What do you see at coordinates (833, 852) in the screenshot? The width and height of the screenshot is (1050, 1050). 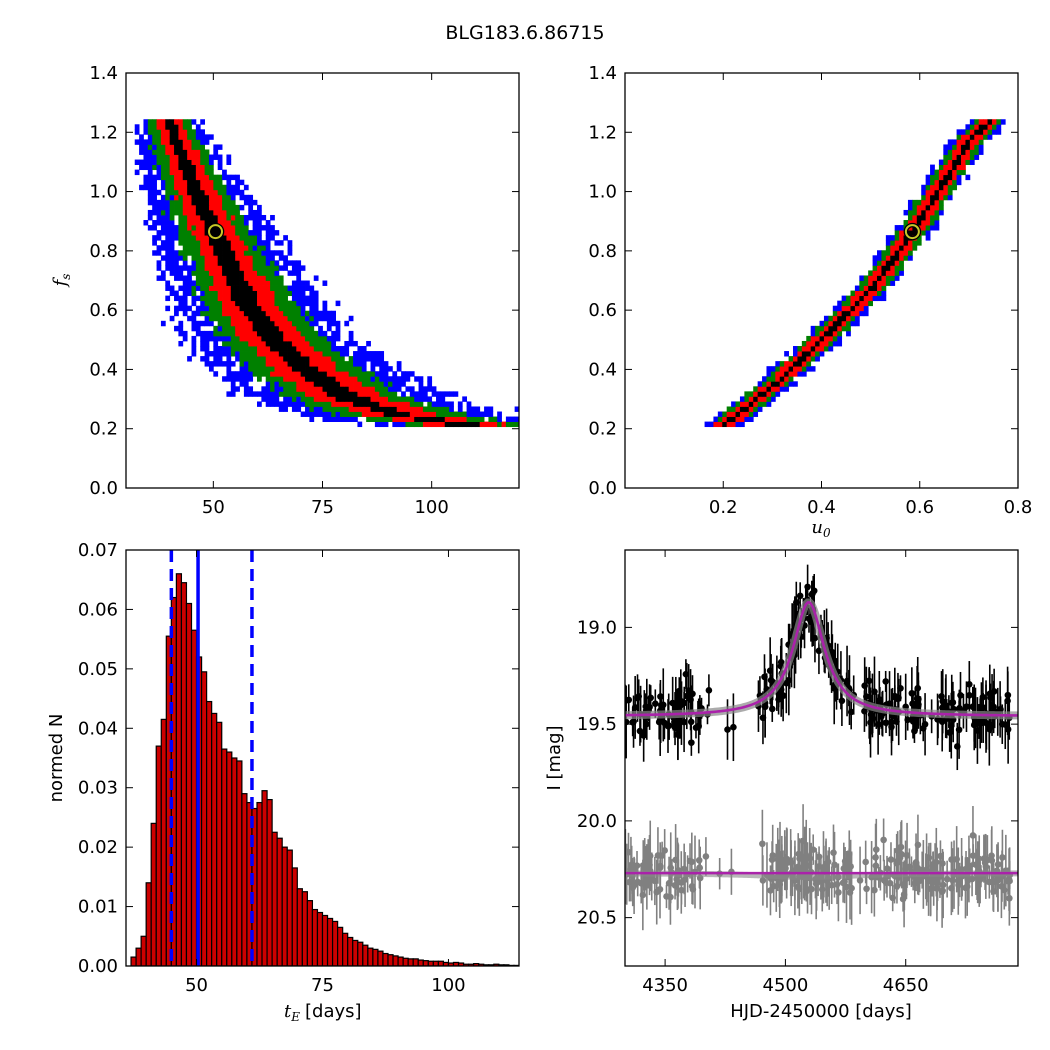 I see `residual-point` at bounding box center [833, 852].